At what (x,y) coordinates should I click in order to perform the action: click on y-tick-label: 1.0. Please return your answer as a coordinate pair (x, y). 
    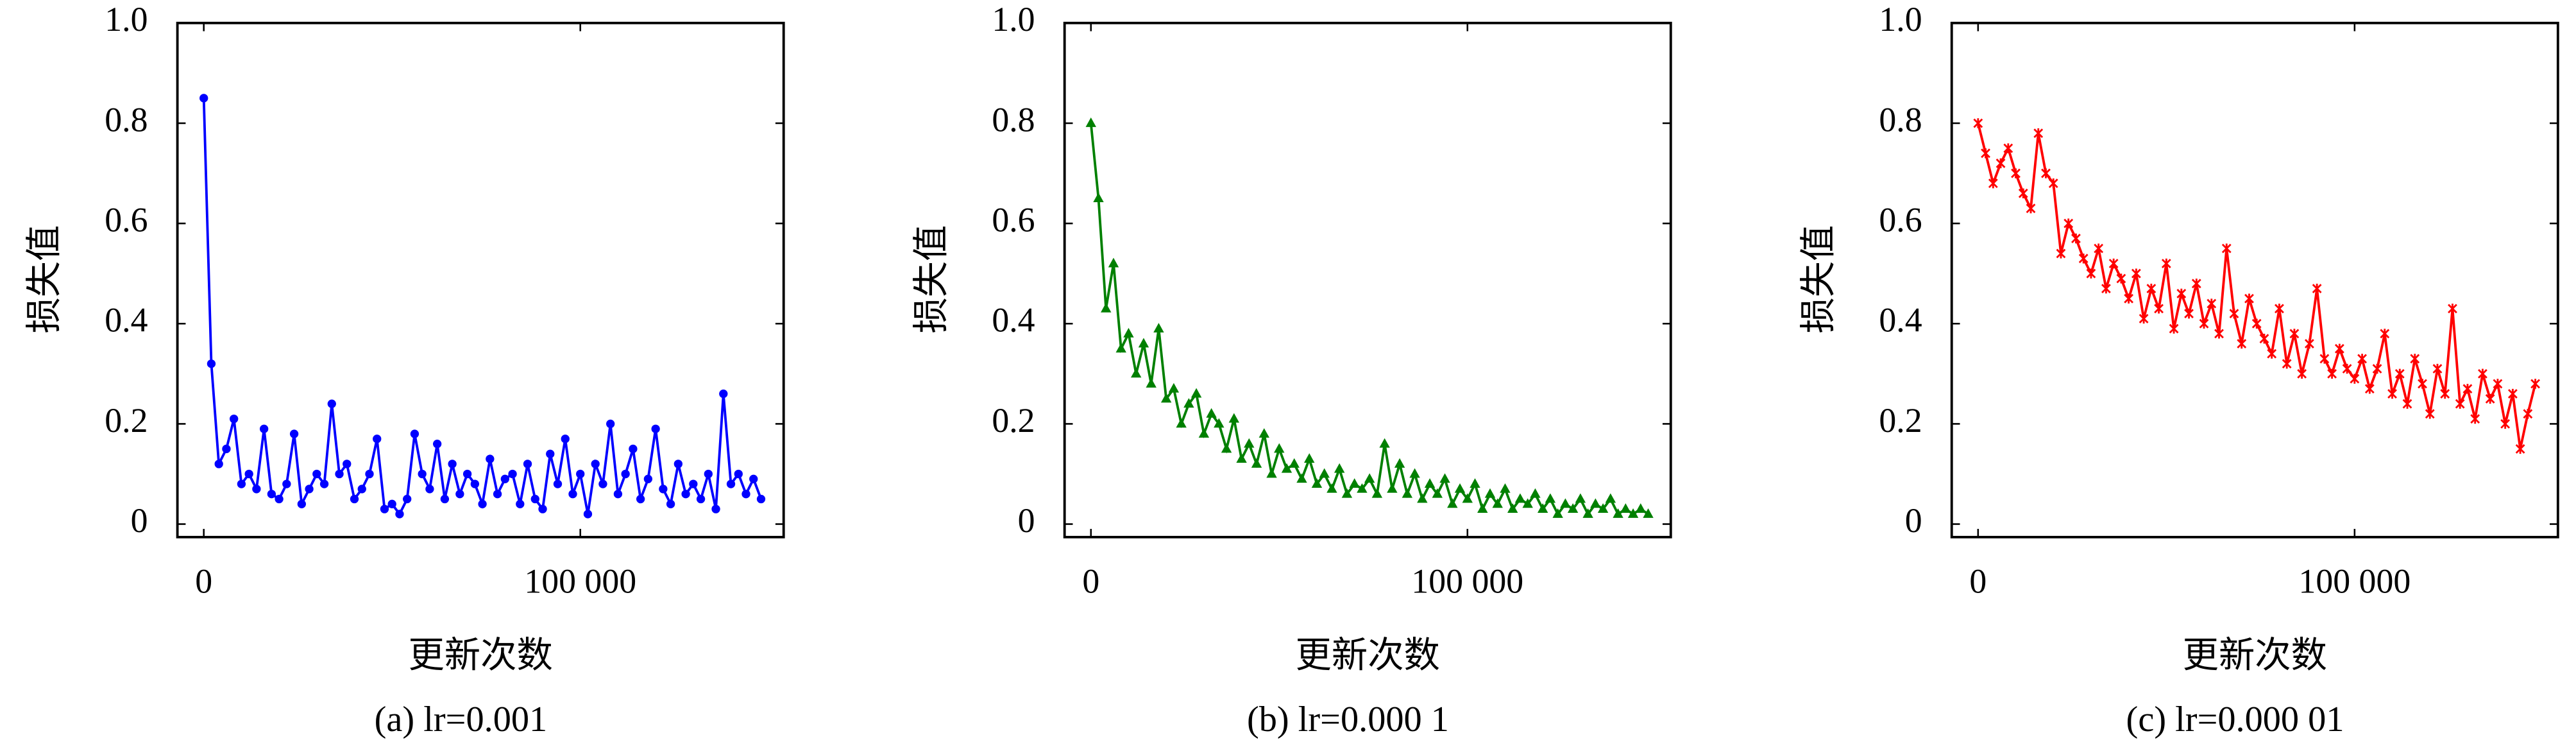
    Looking at the image, I should click on (1013, 19).